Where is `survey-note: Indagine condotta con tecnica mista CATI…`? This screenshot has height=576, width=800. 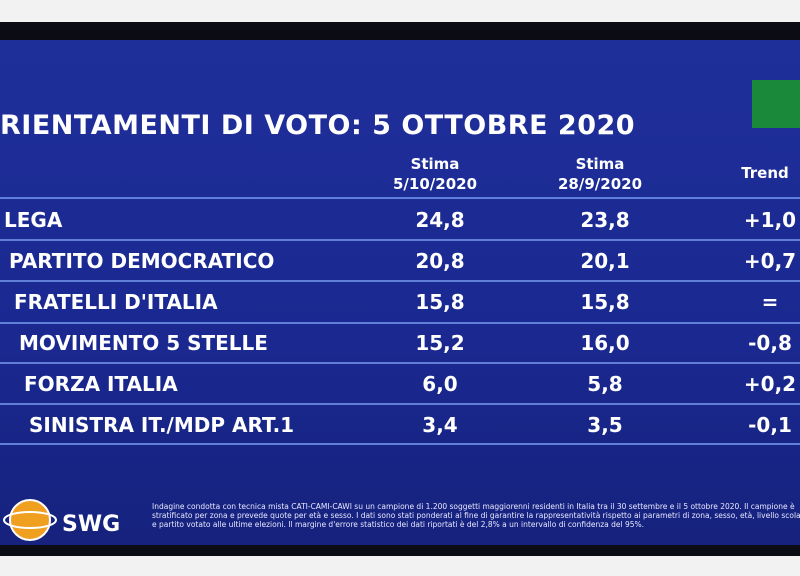 survey-note: Indagine condotta con tecnica mista CATI… is located at coordinates (476, 515).